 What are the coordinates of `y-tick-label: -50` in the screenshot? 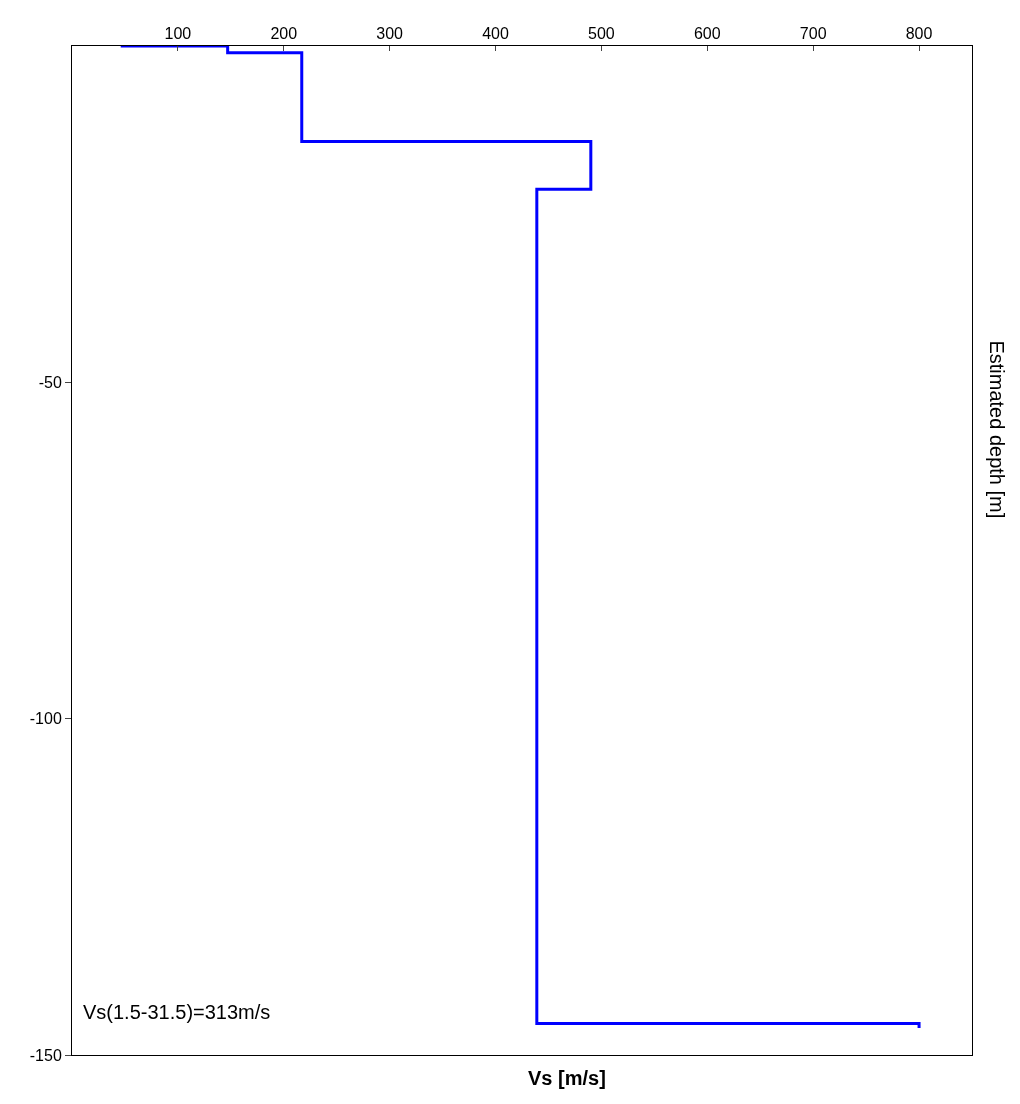 It's located at (50, 382).